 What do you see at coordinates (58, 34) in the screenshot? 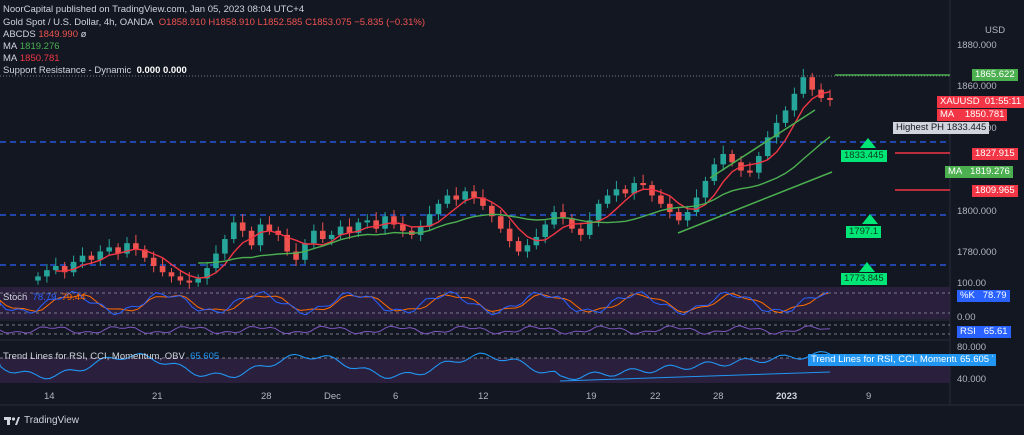
I see `abcds-value: 1849.990` at bounding box center [58, 34].